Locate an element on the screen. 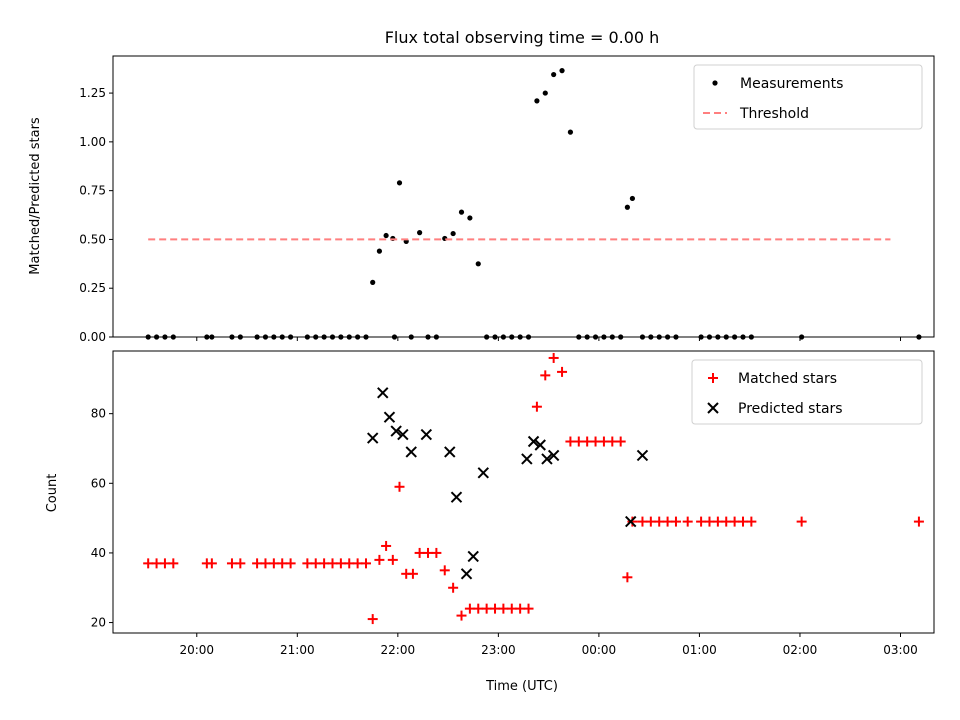  y-tick-label: 0.75 is located at coordinates (92, 191).